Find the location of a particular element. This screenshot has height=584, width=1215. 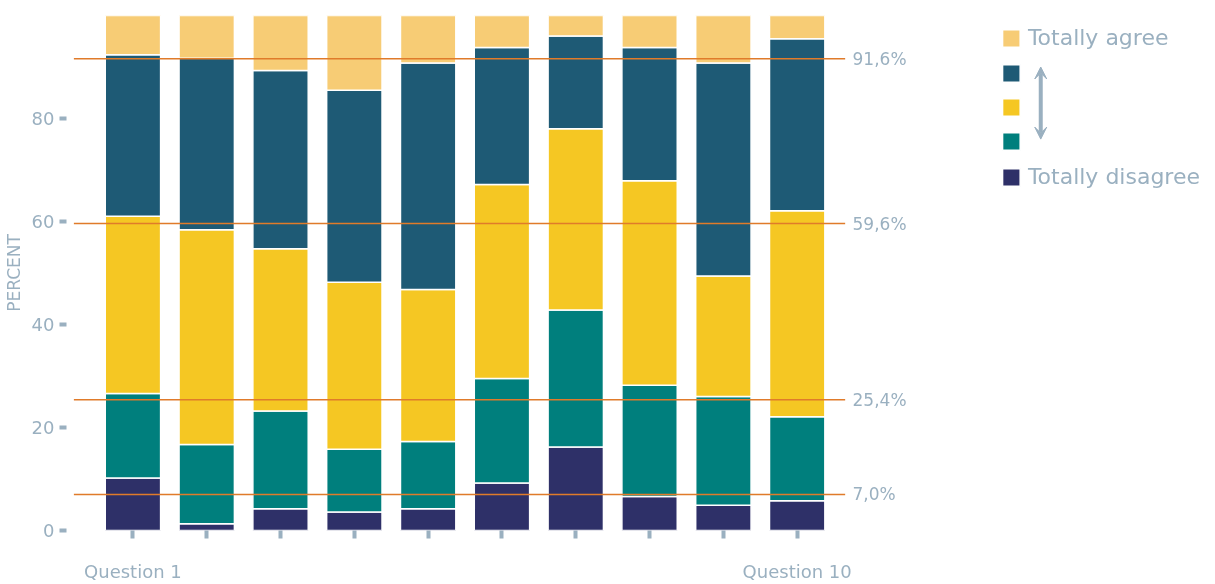

y-tick-label: 40 is located at coordinates (43, 324).